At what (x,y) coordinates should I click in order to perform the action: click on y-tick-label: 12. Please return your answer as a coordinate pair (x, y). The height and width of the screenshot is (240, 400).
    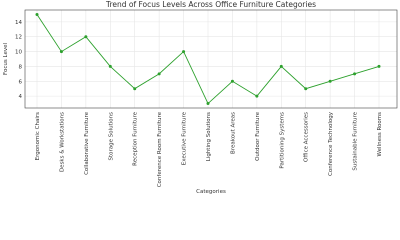
    Looking at the image, I should click on (18, 38).